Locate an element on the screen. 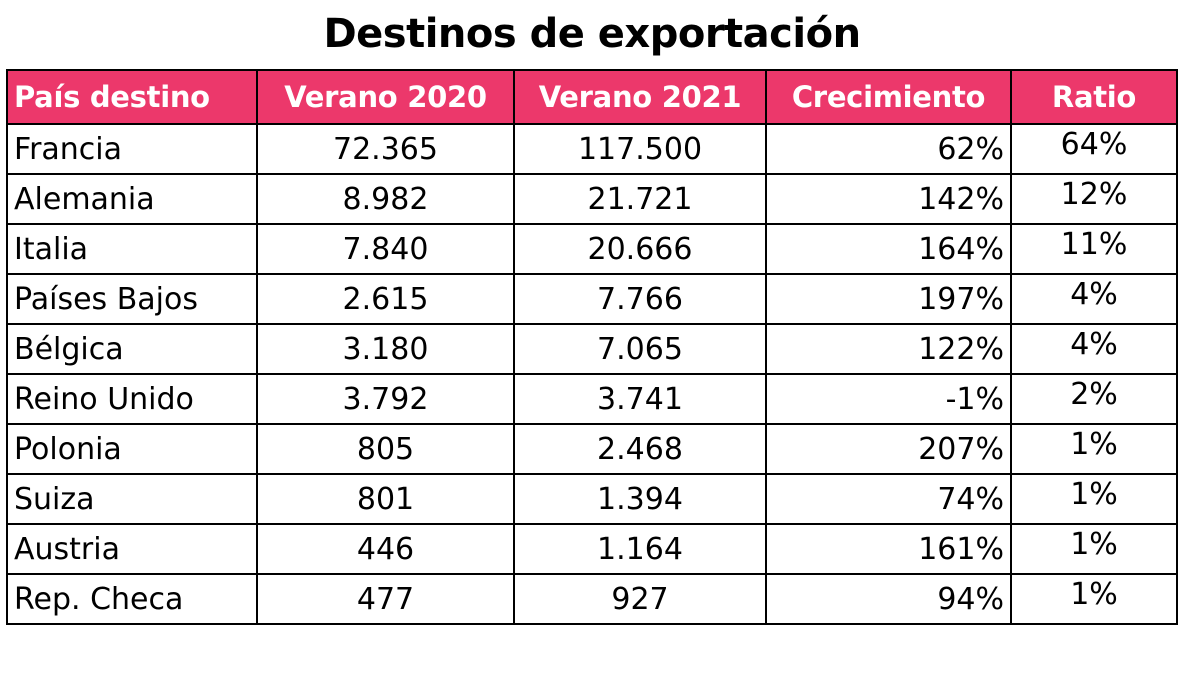  ratio-cell: 64% is located at coordinates (1094, 149).